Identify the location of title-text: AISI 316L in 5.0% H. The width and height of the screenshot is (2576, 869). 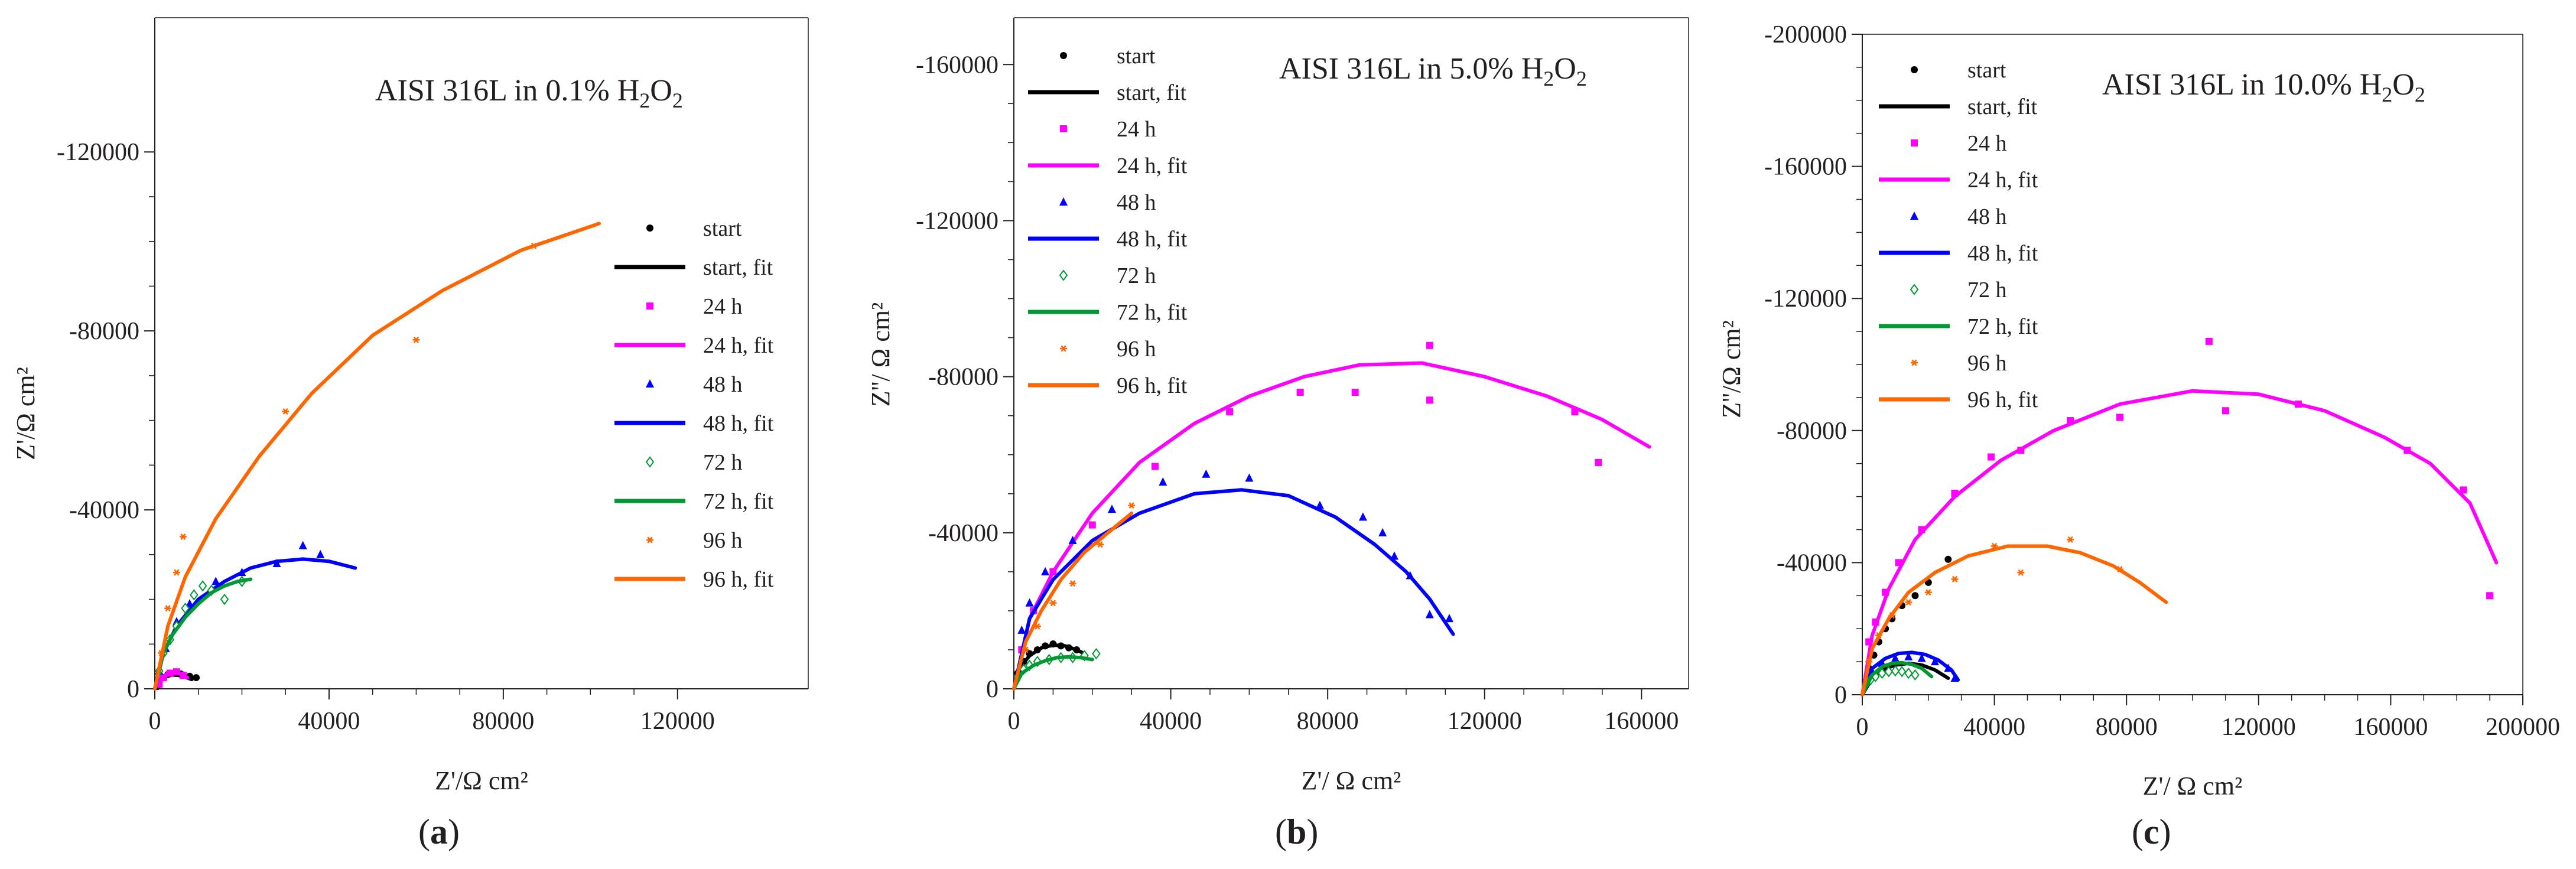
(1411, 69).